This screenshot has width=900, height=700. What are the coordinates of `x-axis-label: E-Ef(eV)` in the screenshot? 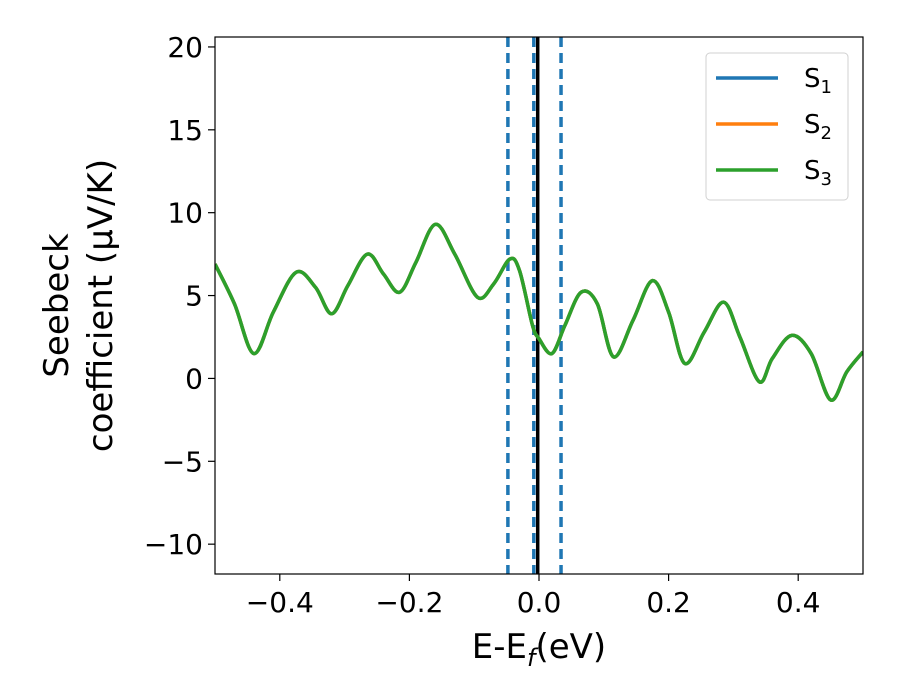 It's located at (539, 649).